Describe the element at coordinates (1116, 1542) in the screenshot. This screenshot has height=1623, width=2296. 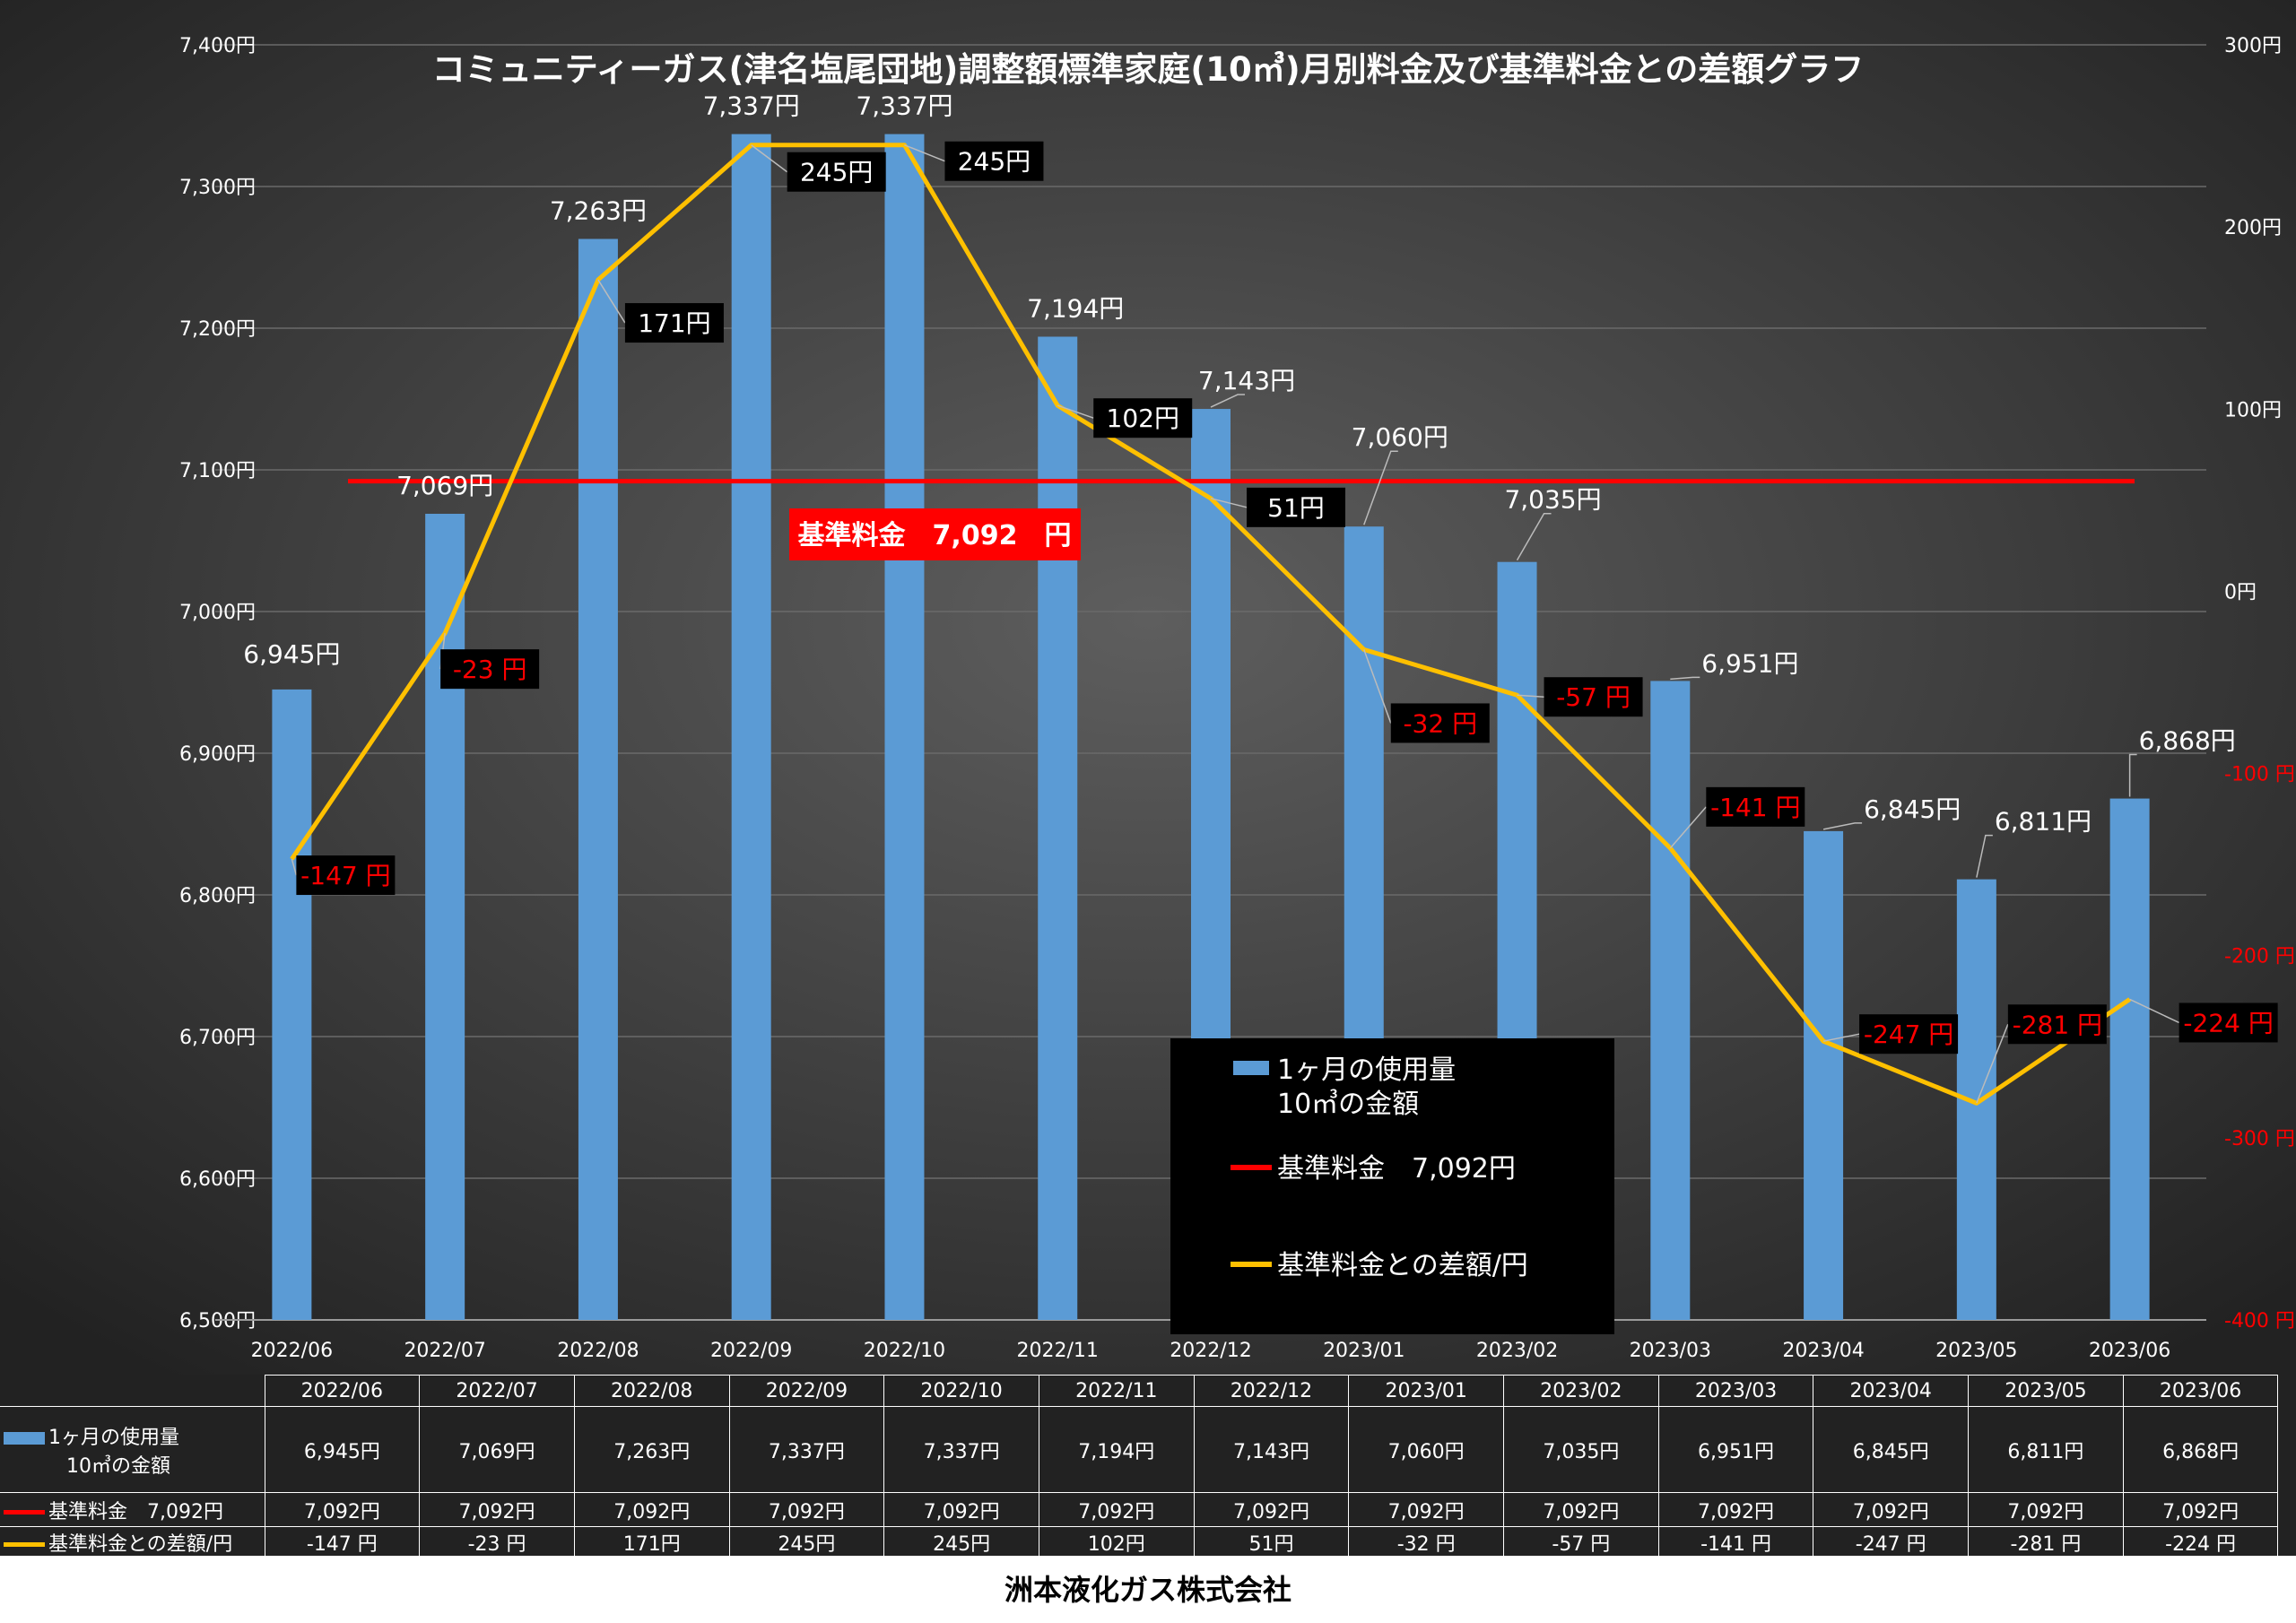
I see `table-cell: 102円` at that location.